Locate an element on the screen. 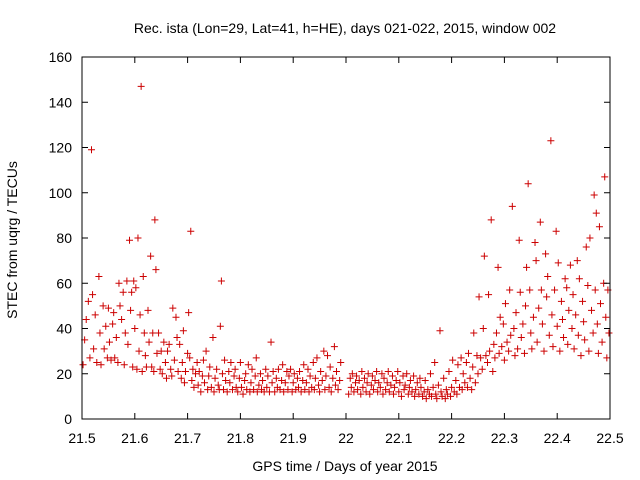 The image size is (640, 480). x-tick-label: 22.3 is located at coordinates (504, 438).